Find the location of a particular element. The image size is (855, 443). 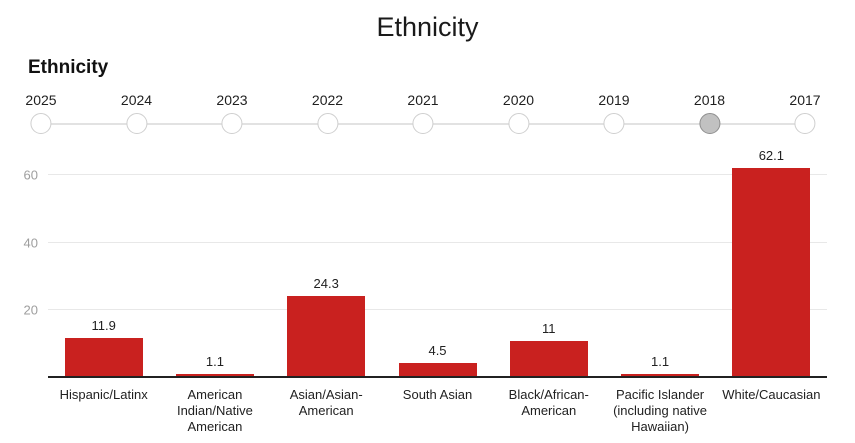

timeline-item-2018: 2018 is located at coordinates (709, 113).